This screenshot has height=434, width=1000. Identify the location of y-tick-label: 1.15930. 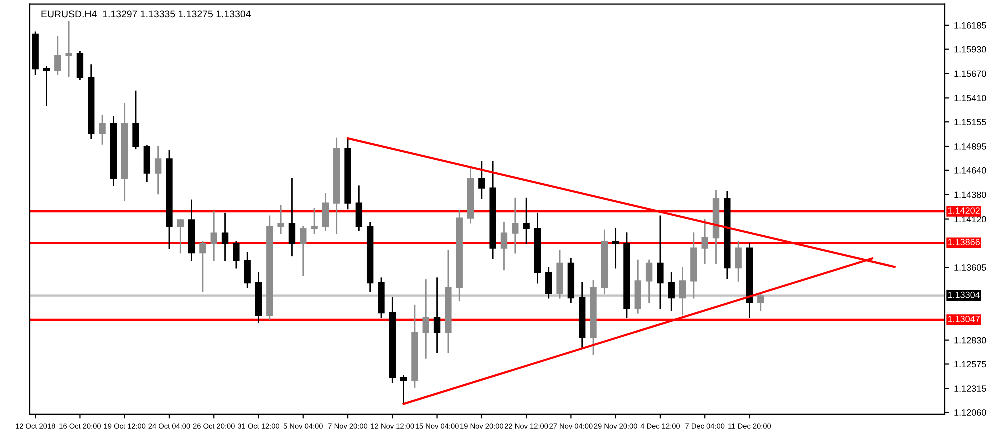
(970, 49).